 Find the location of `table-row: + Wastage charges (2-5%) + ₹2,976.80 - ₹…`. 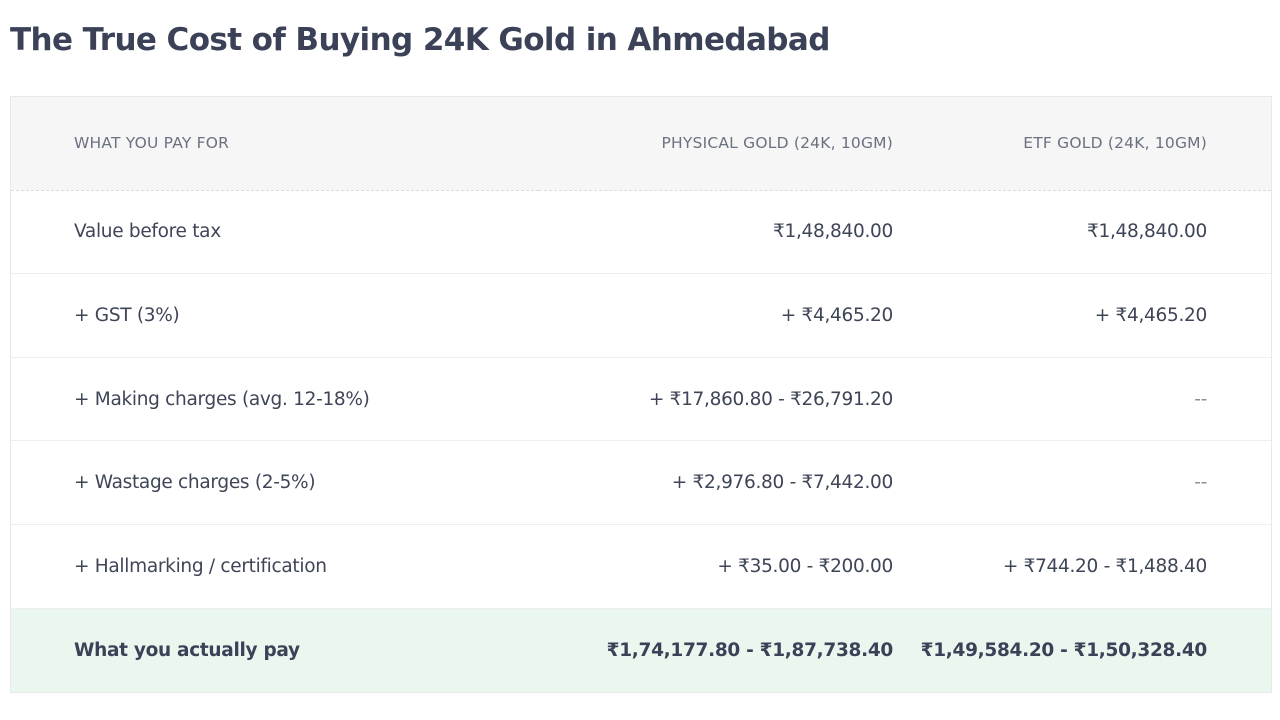

table-row: + Wastage charges (2-5%) + ₹2,976.80 - ₹… is located at coordinates (641, 483).